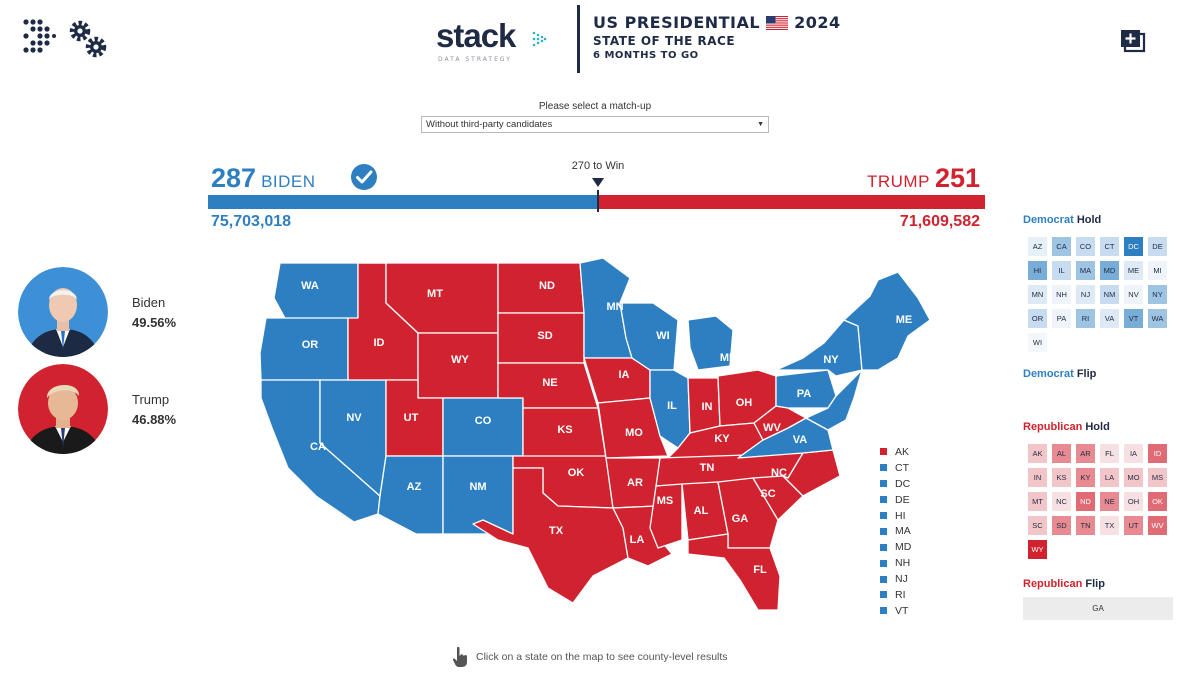  What do you see at coordinates (1157, 453) in the screenshot?
I see `state-tile: ID` at bounding box center [1157, 453].